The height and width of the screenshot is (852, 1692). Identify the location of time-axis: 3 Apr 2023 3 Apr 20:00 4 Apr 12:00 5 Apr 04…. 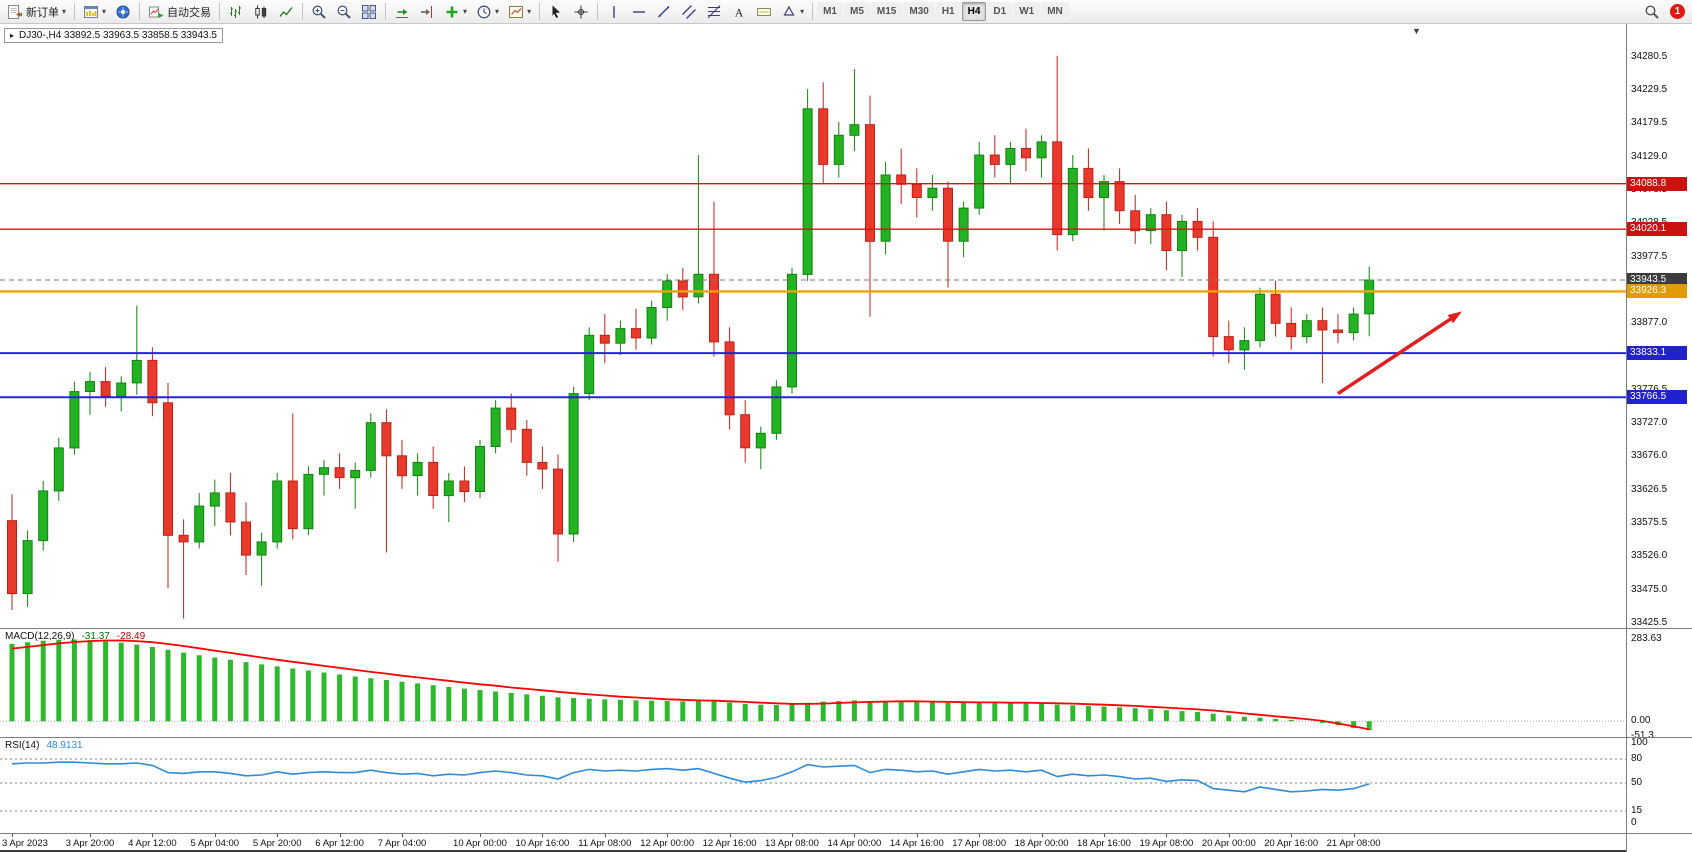
(813, 843).